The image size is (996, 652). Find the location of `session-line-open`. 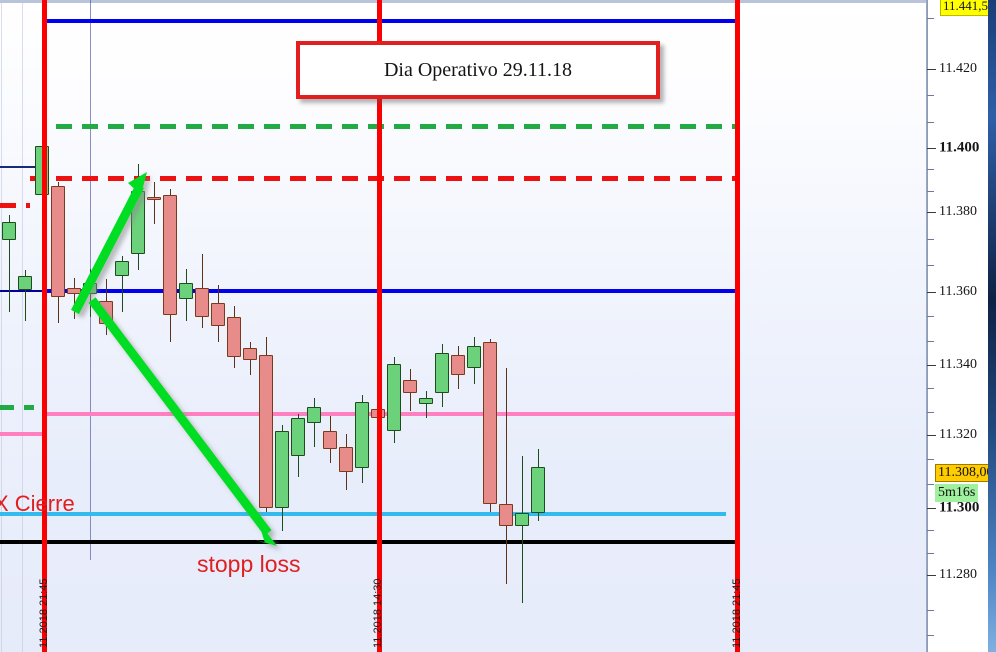

session-line-open is located at coordinates (44, 326).